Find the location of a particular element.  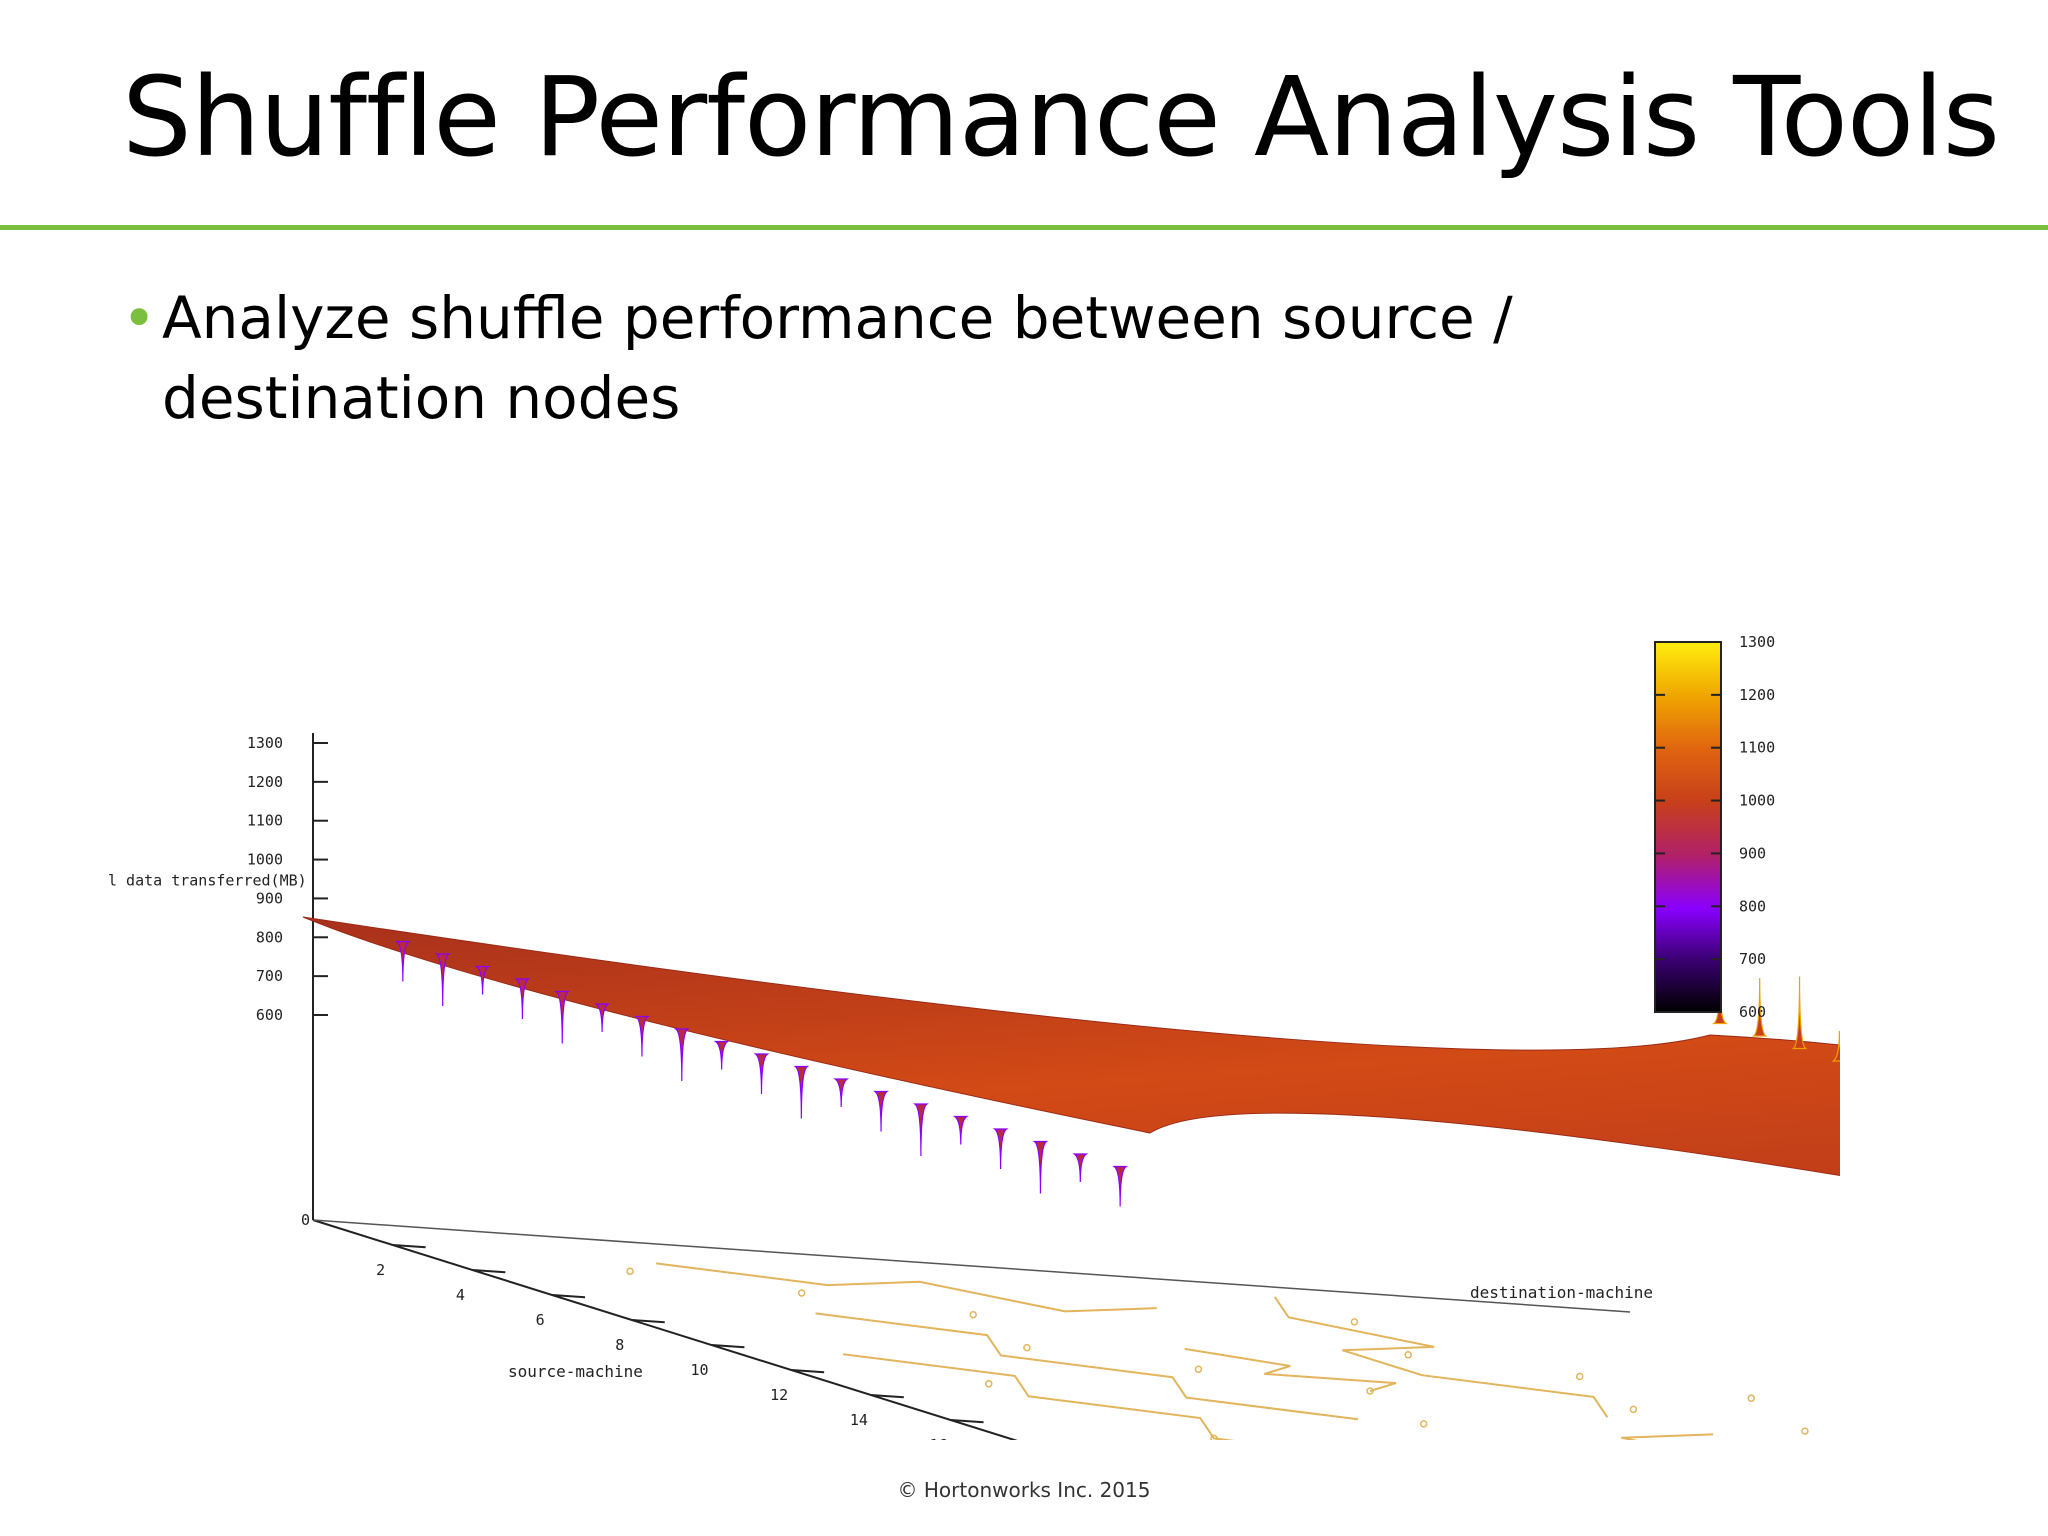

colorbar-tick-label: 1300 is located at coordinates (1757, 642).